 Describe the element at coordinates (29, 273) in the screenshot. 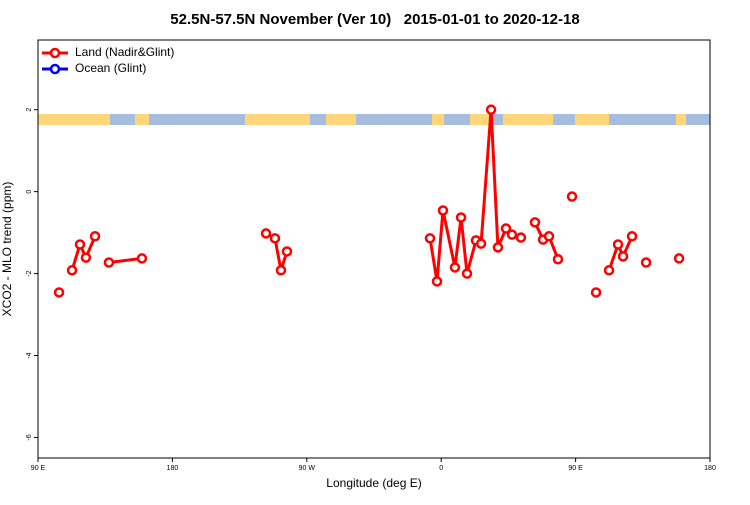

I see `y-tick-label: -2` at that location.